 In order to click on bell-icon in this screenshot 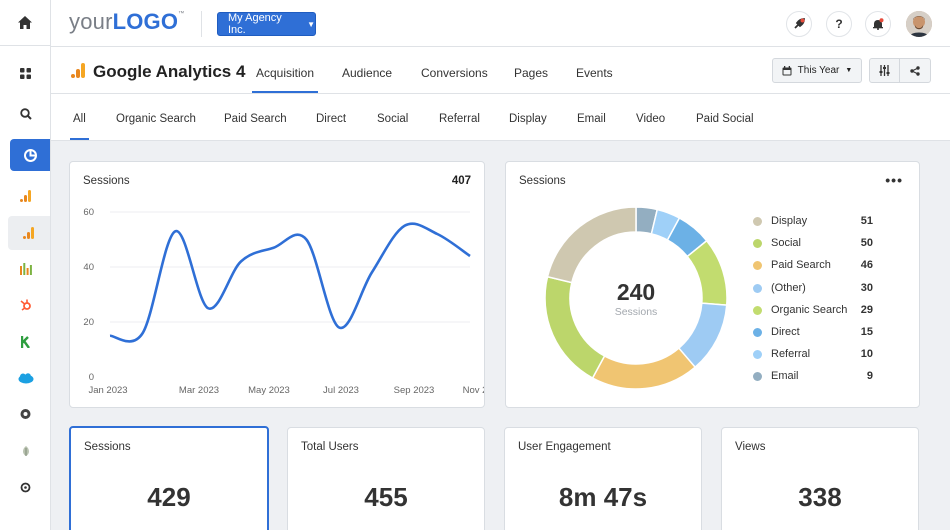, I will do `click(878, 24)`.